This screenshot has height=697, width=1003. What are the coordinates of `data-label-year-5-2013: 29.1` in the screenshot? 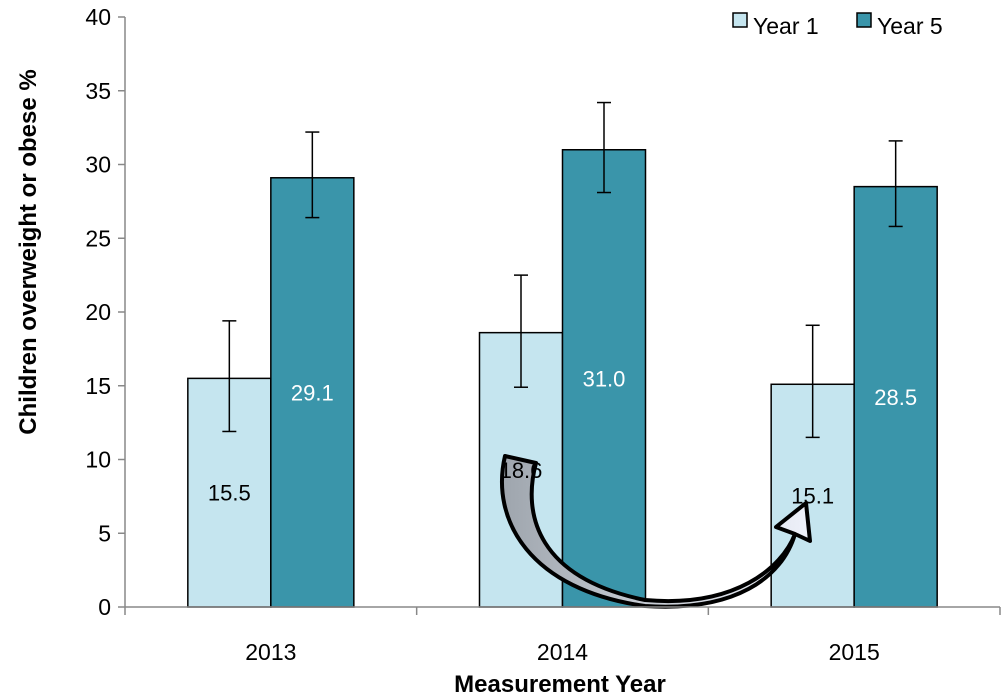 It's located at (312, 392).